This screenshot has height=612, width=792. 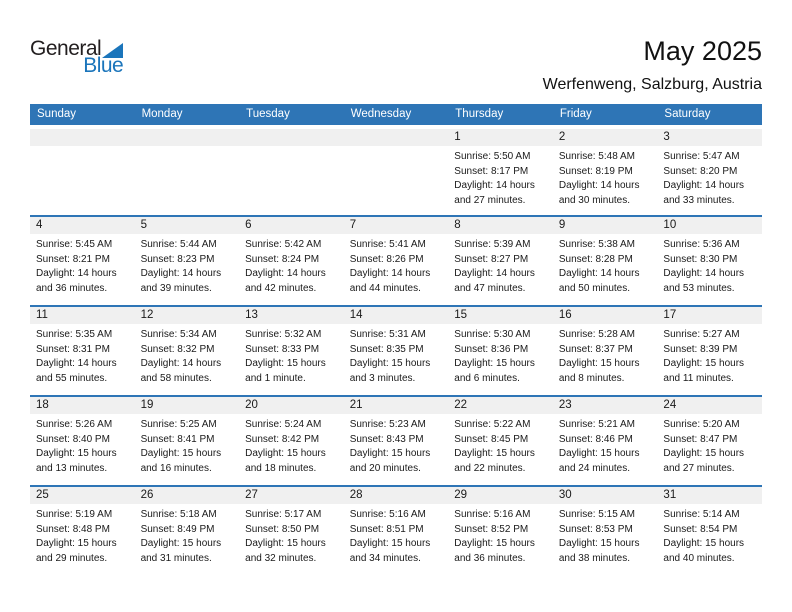 I want to click on sunrise-text: Sunrise: 5:18 AM, so click(x=178, y=514).